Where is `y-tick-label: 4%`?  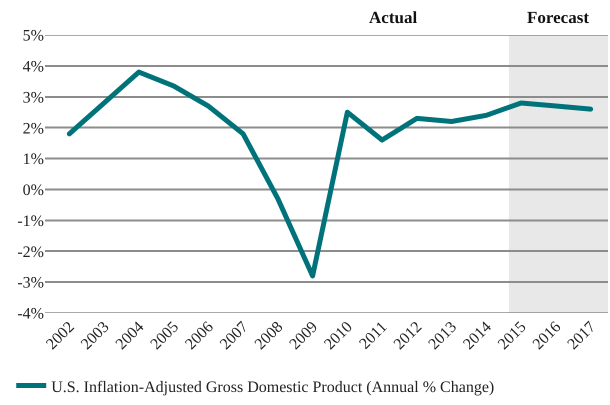 y-tick-label: 4% is located at coordinates (33, 67).